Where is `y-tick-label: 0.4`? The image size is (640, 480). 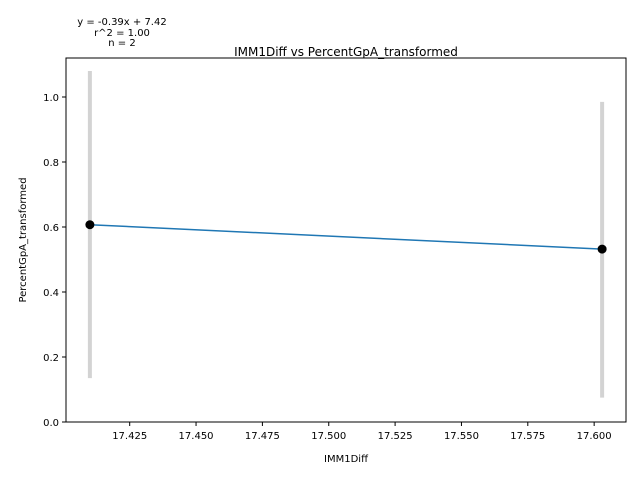
y-tick-label: 0.4 is located at coordinates (51, 293).